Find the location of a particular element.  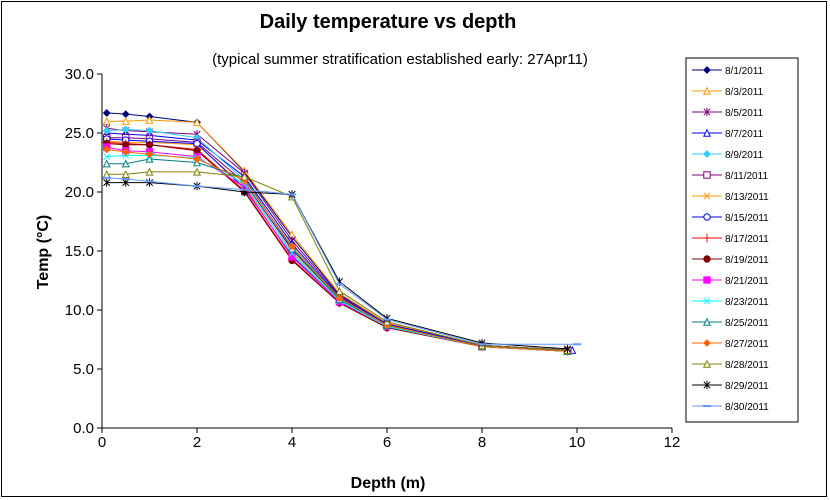

legend-item: 8/3/2011 is located at coordinates (728, 92).